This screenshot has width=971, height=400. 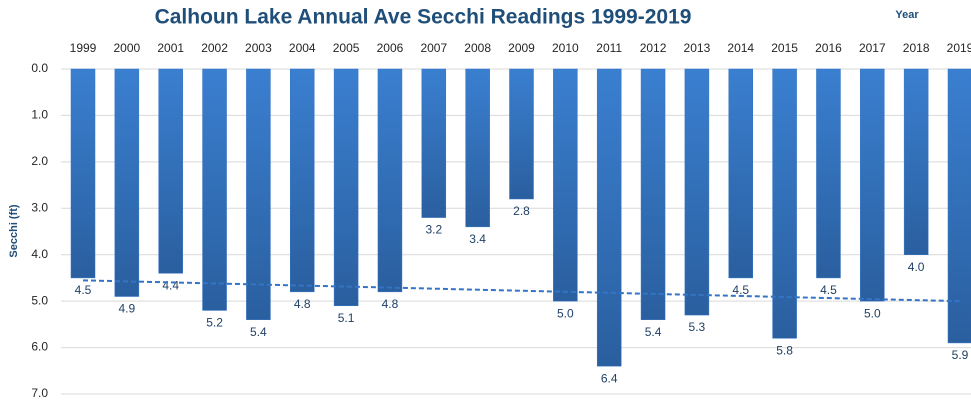 What do you see at coordinates (39, 254) in the screenshot?
I see `y-tick-label: 4.0` at bounding box center [39, 254].